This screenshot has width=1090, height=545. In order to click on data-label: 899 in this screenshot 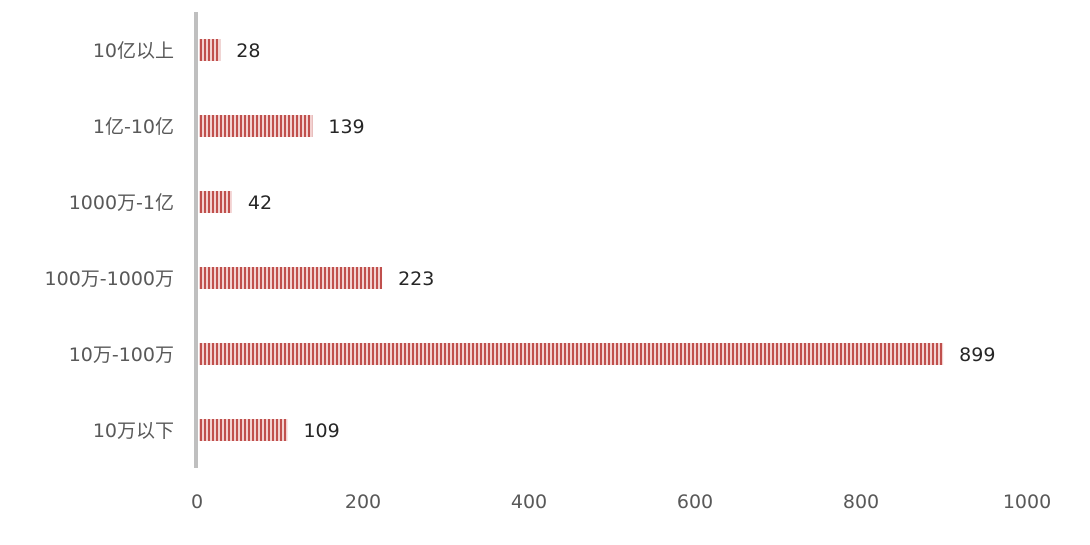, I will do `click(977, 355)`.